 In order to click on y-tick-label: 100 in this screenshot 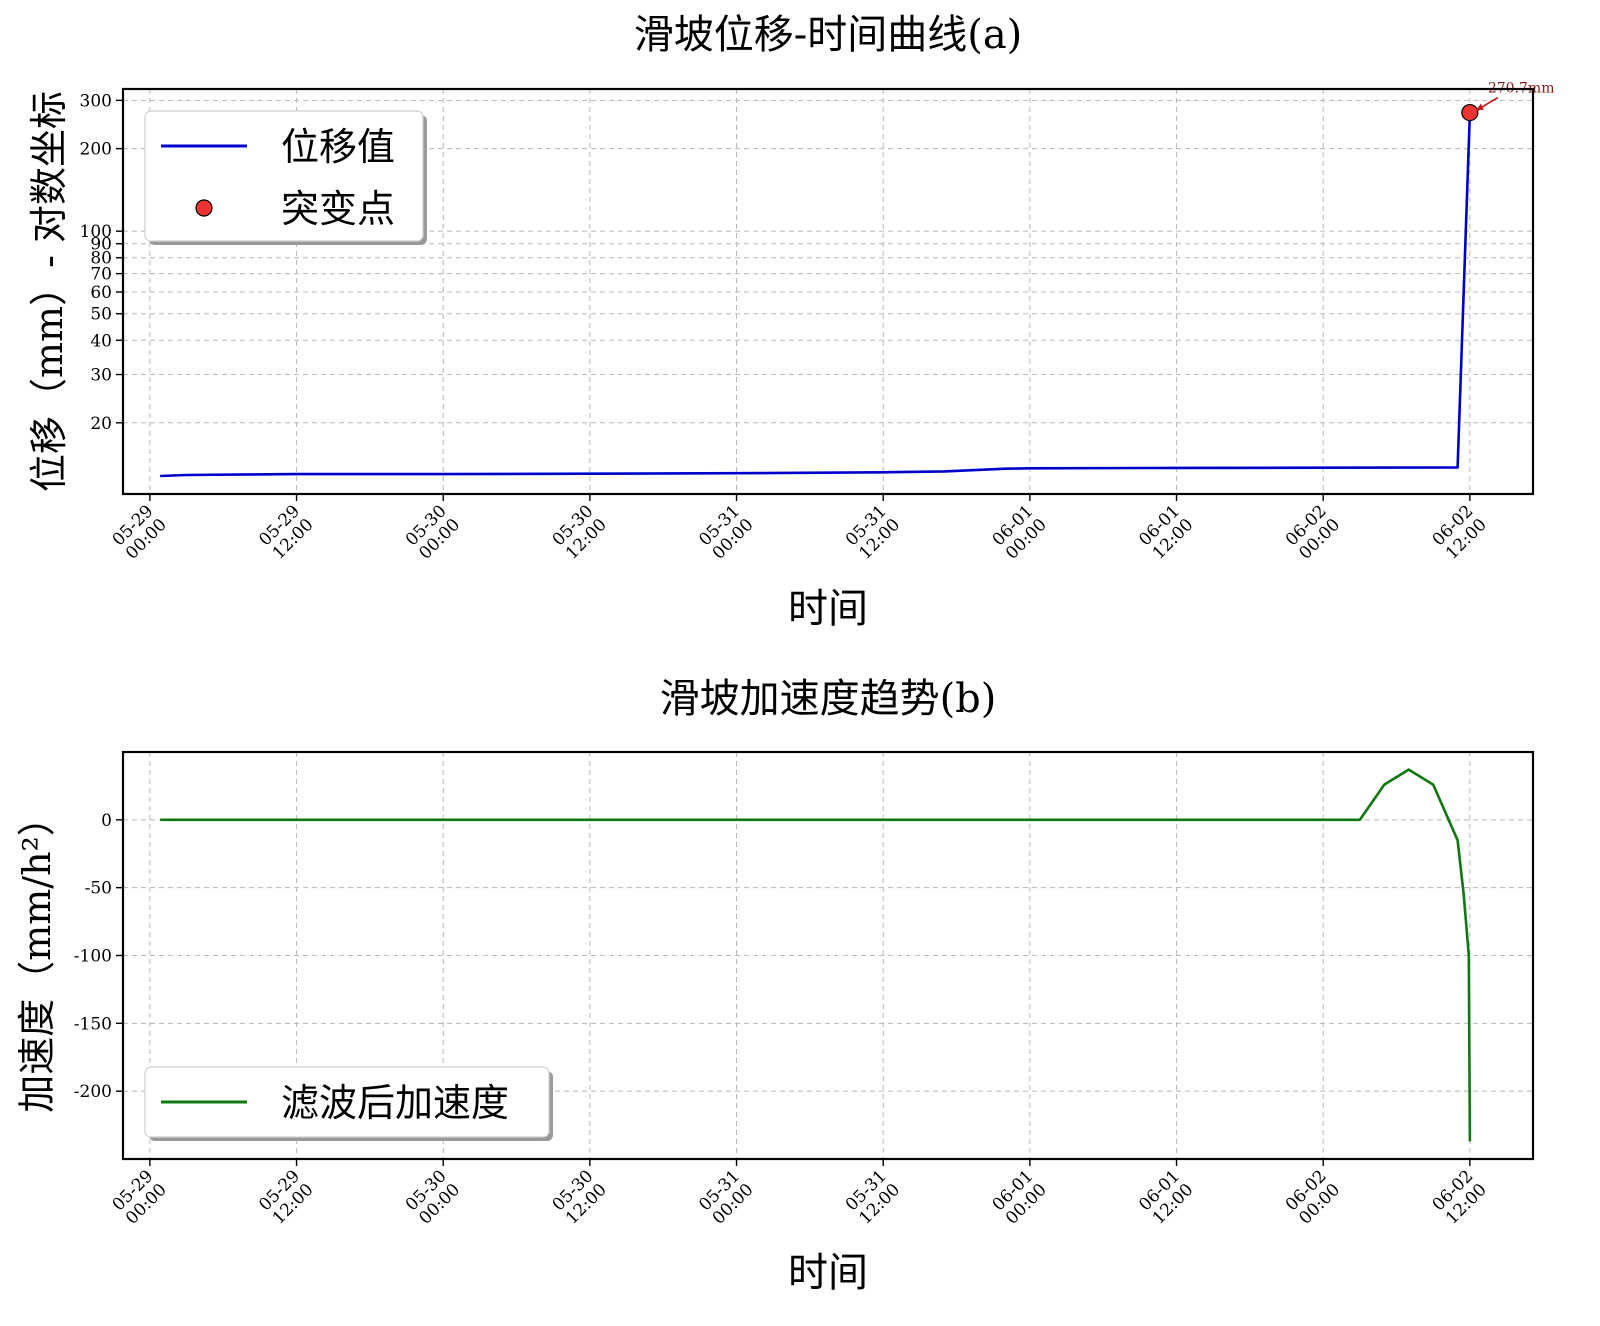, I will do `click(96, 232)`.